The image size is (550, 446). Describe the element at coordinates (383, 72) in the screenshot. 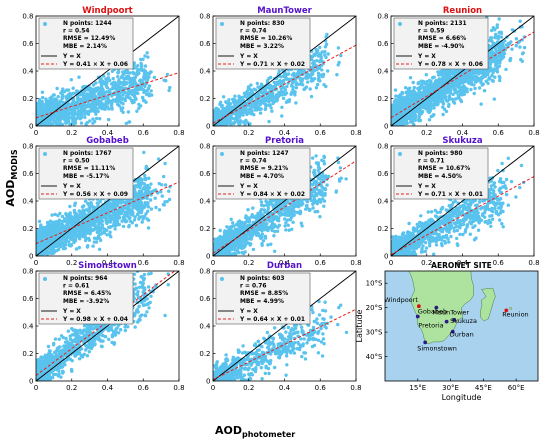

I see `y-tick-label: 0.4` at that location.